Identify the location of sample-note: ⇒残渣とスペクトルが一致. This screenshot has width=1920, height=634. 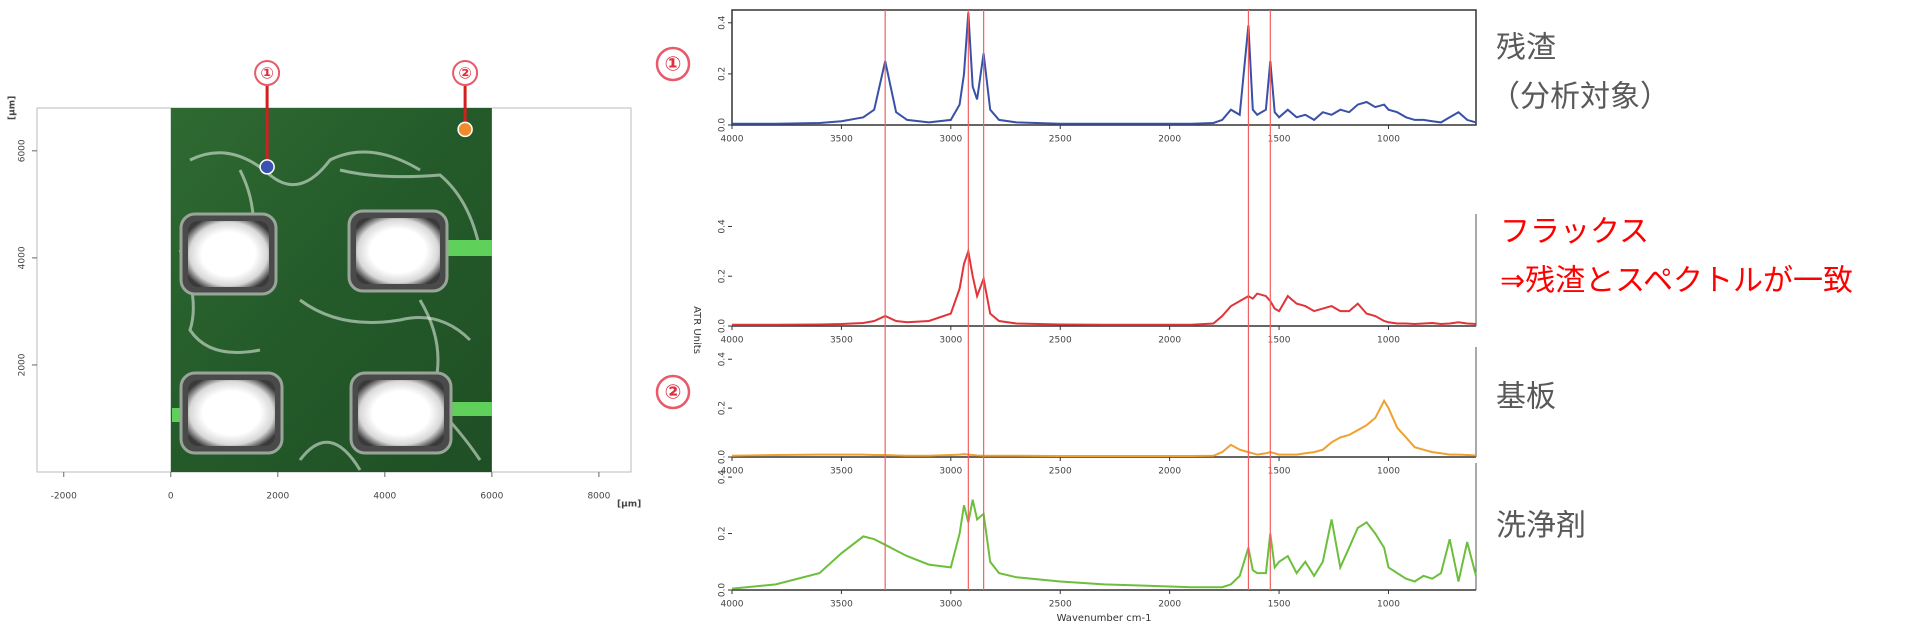
(1676, 281).